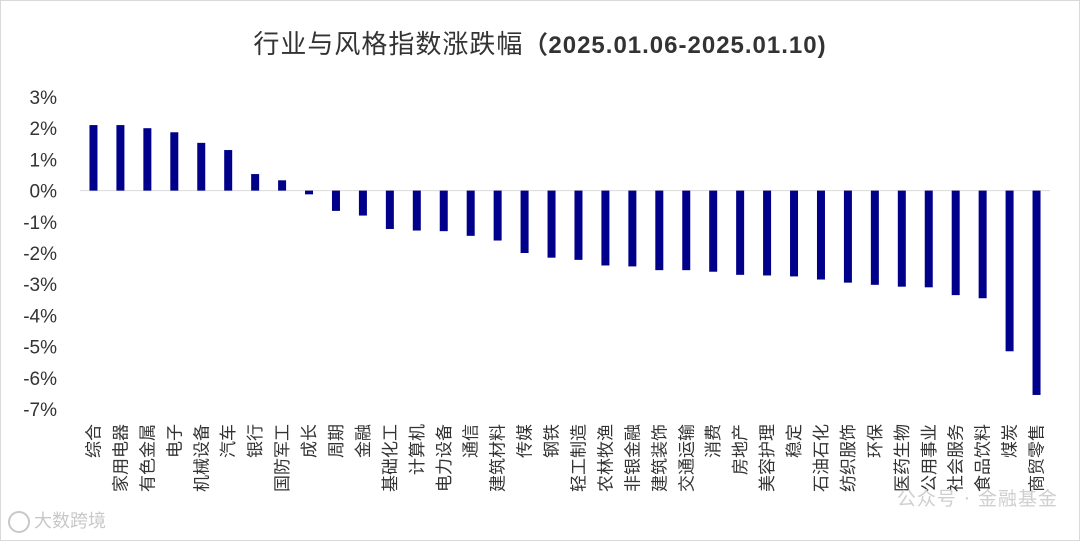 Image resolution: width=1080 pixels, height=541 pixels. Describe the element at coordinates (70, 521) in the screenshot. I see `watermark-left-text: 大数跨境` at that location.